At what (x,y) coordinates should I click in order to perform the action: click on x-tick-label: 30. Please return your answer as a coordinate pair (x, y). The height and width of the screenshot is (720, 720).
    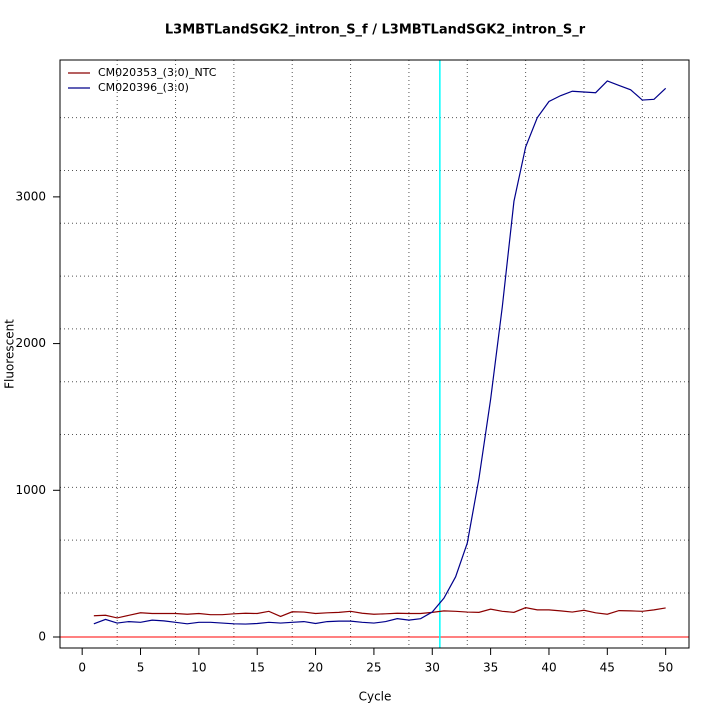
    Looking at the image, I should click on (432, 668).